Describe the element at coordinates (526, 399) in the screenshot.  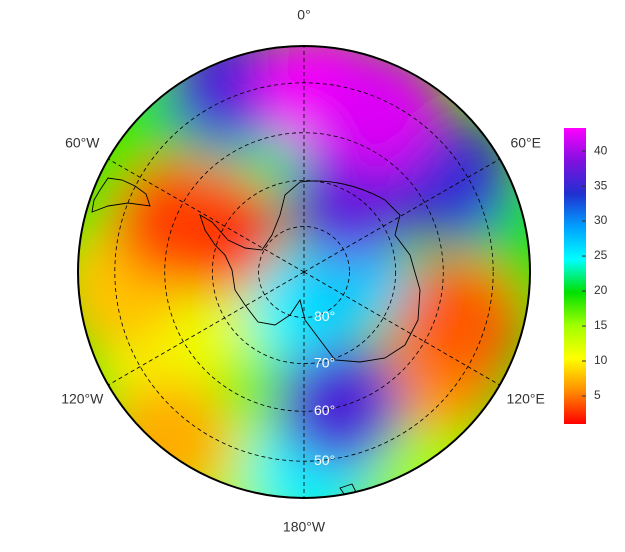
I see `meridian-label: 120°E` at that location.